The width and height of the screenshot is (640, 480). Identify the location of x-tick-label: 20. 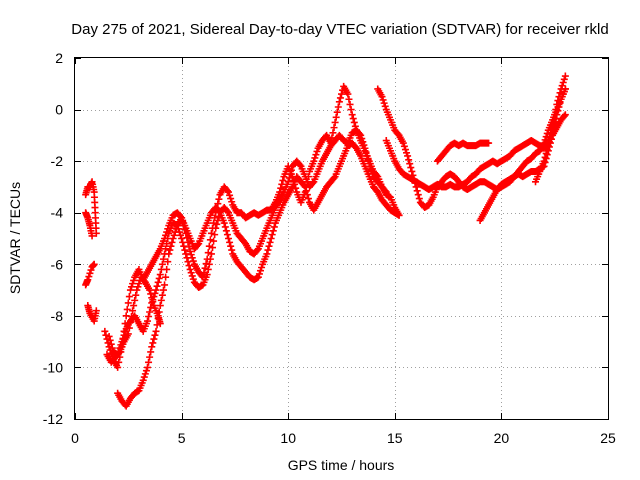
(502, 438).